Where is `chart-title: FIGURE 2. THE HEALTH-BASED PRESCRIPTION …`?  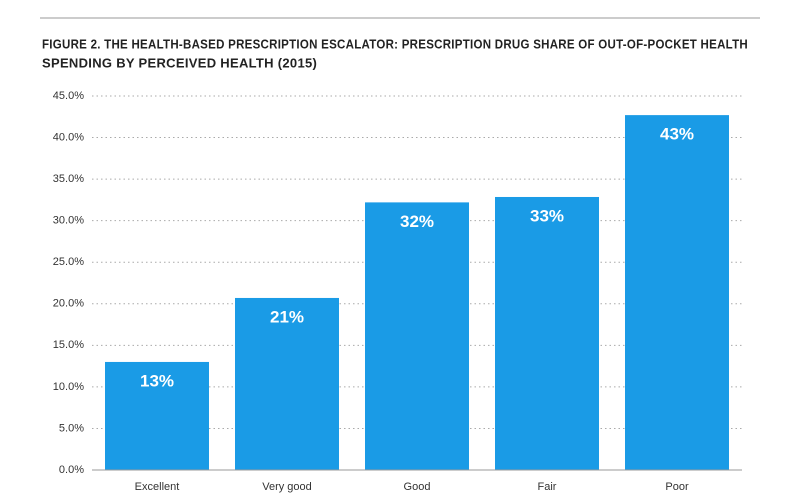 chart-title: FIGURE 2. THE HEALTH-BASED PRESCRIPTION … is located at coordinates (395, 43).